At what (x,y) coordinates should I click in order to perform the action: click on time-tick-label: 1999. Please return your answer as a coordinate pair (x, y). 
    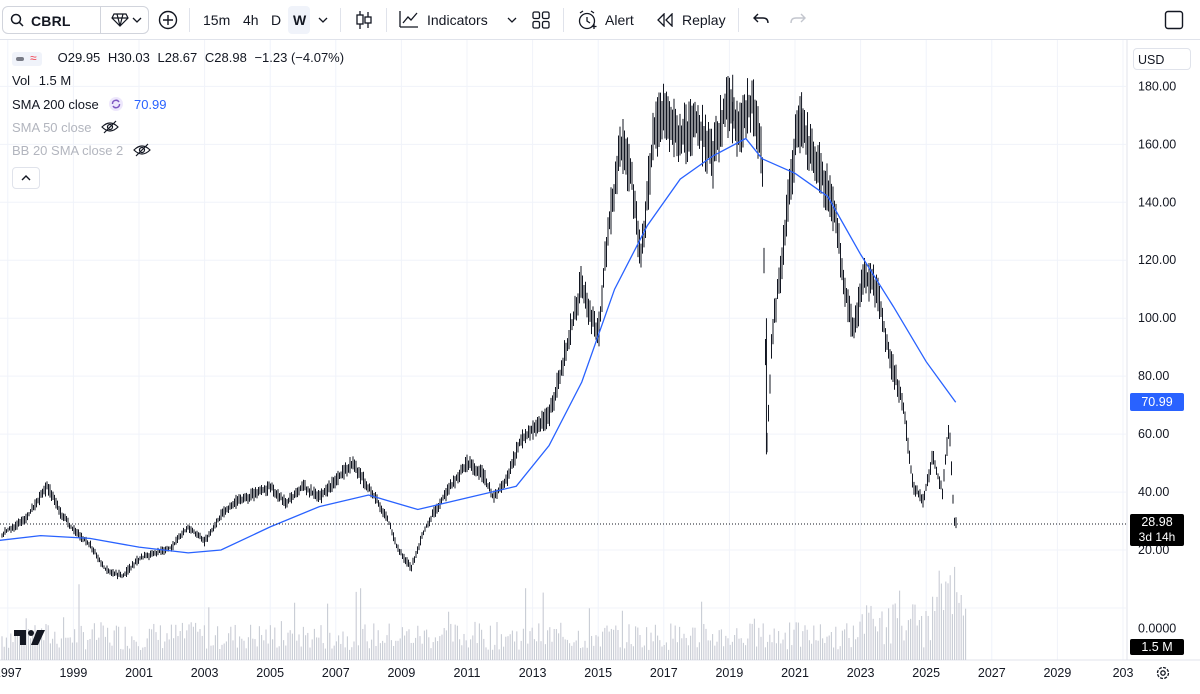
    Looking at the image, I should click on (73, 673).